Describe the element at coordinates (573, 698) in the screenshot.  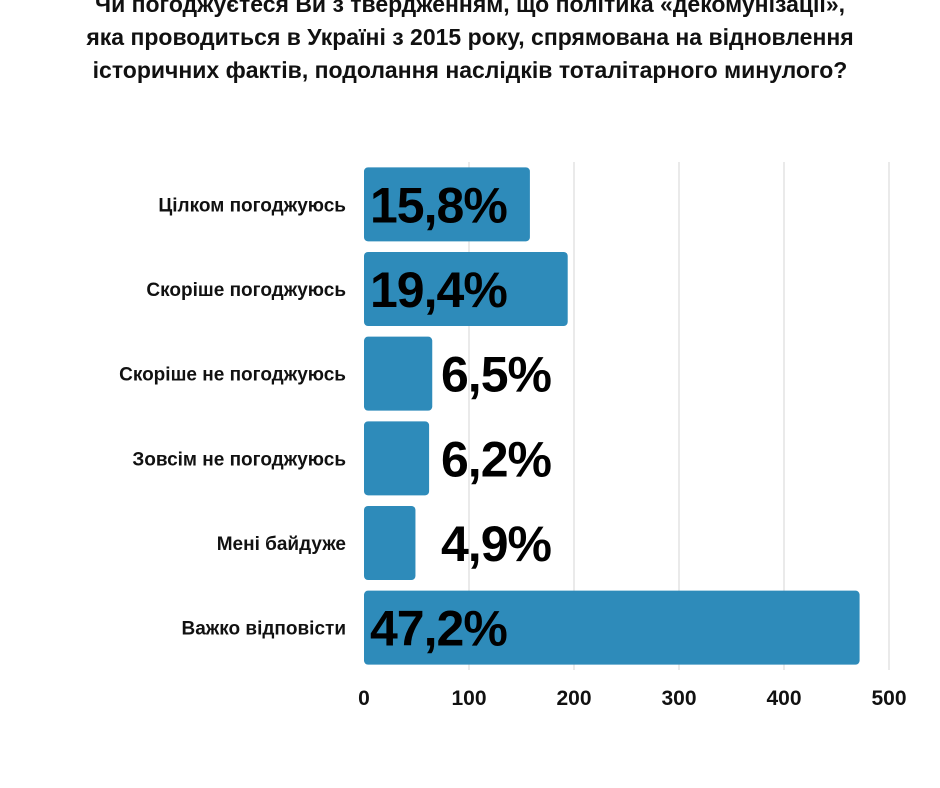
I see `x-tick-label: 200` at that location.